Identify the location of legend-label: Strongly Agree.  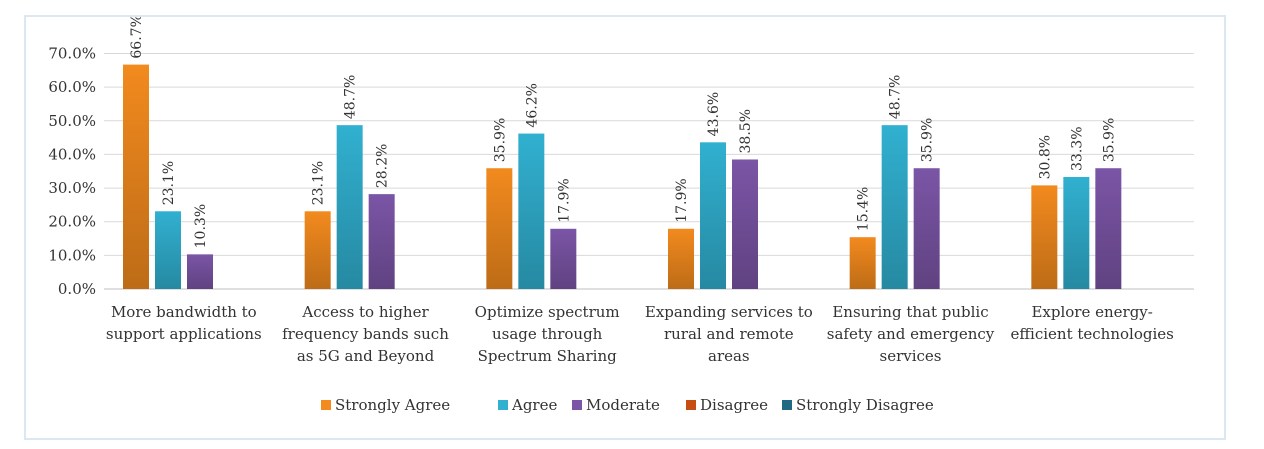
(392, 405).